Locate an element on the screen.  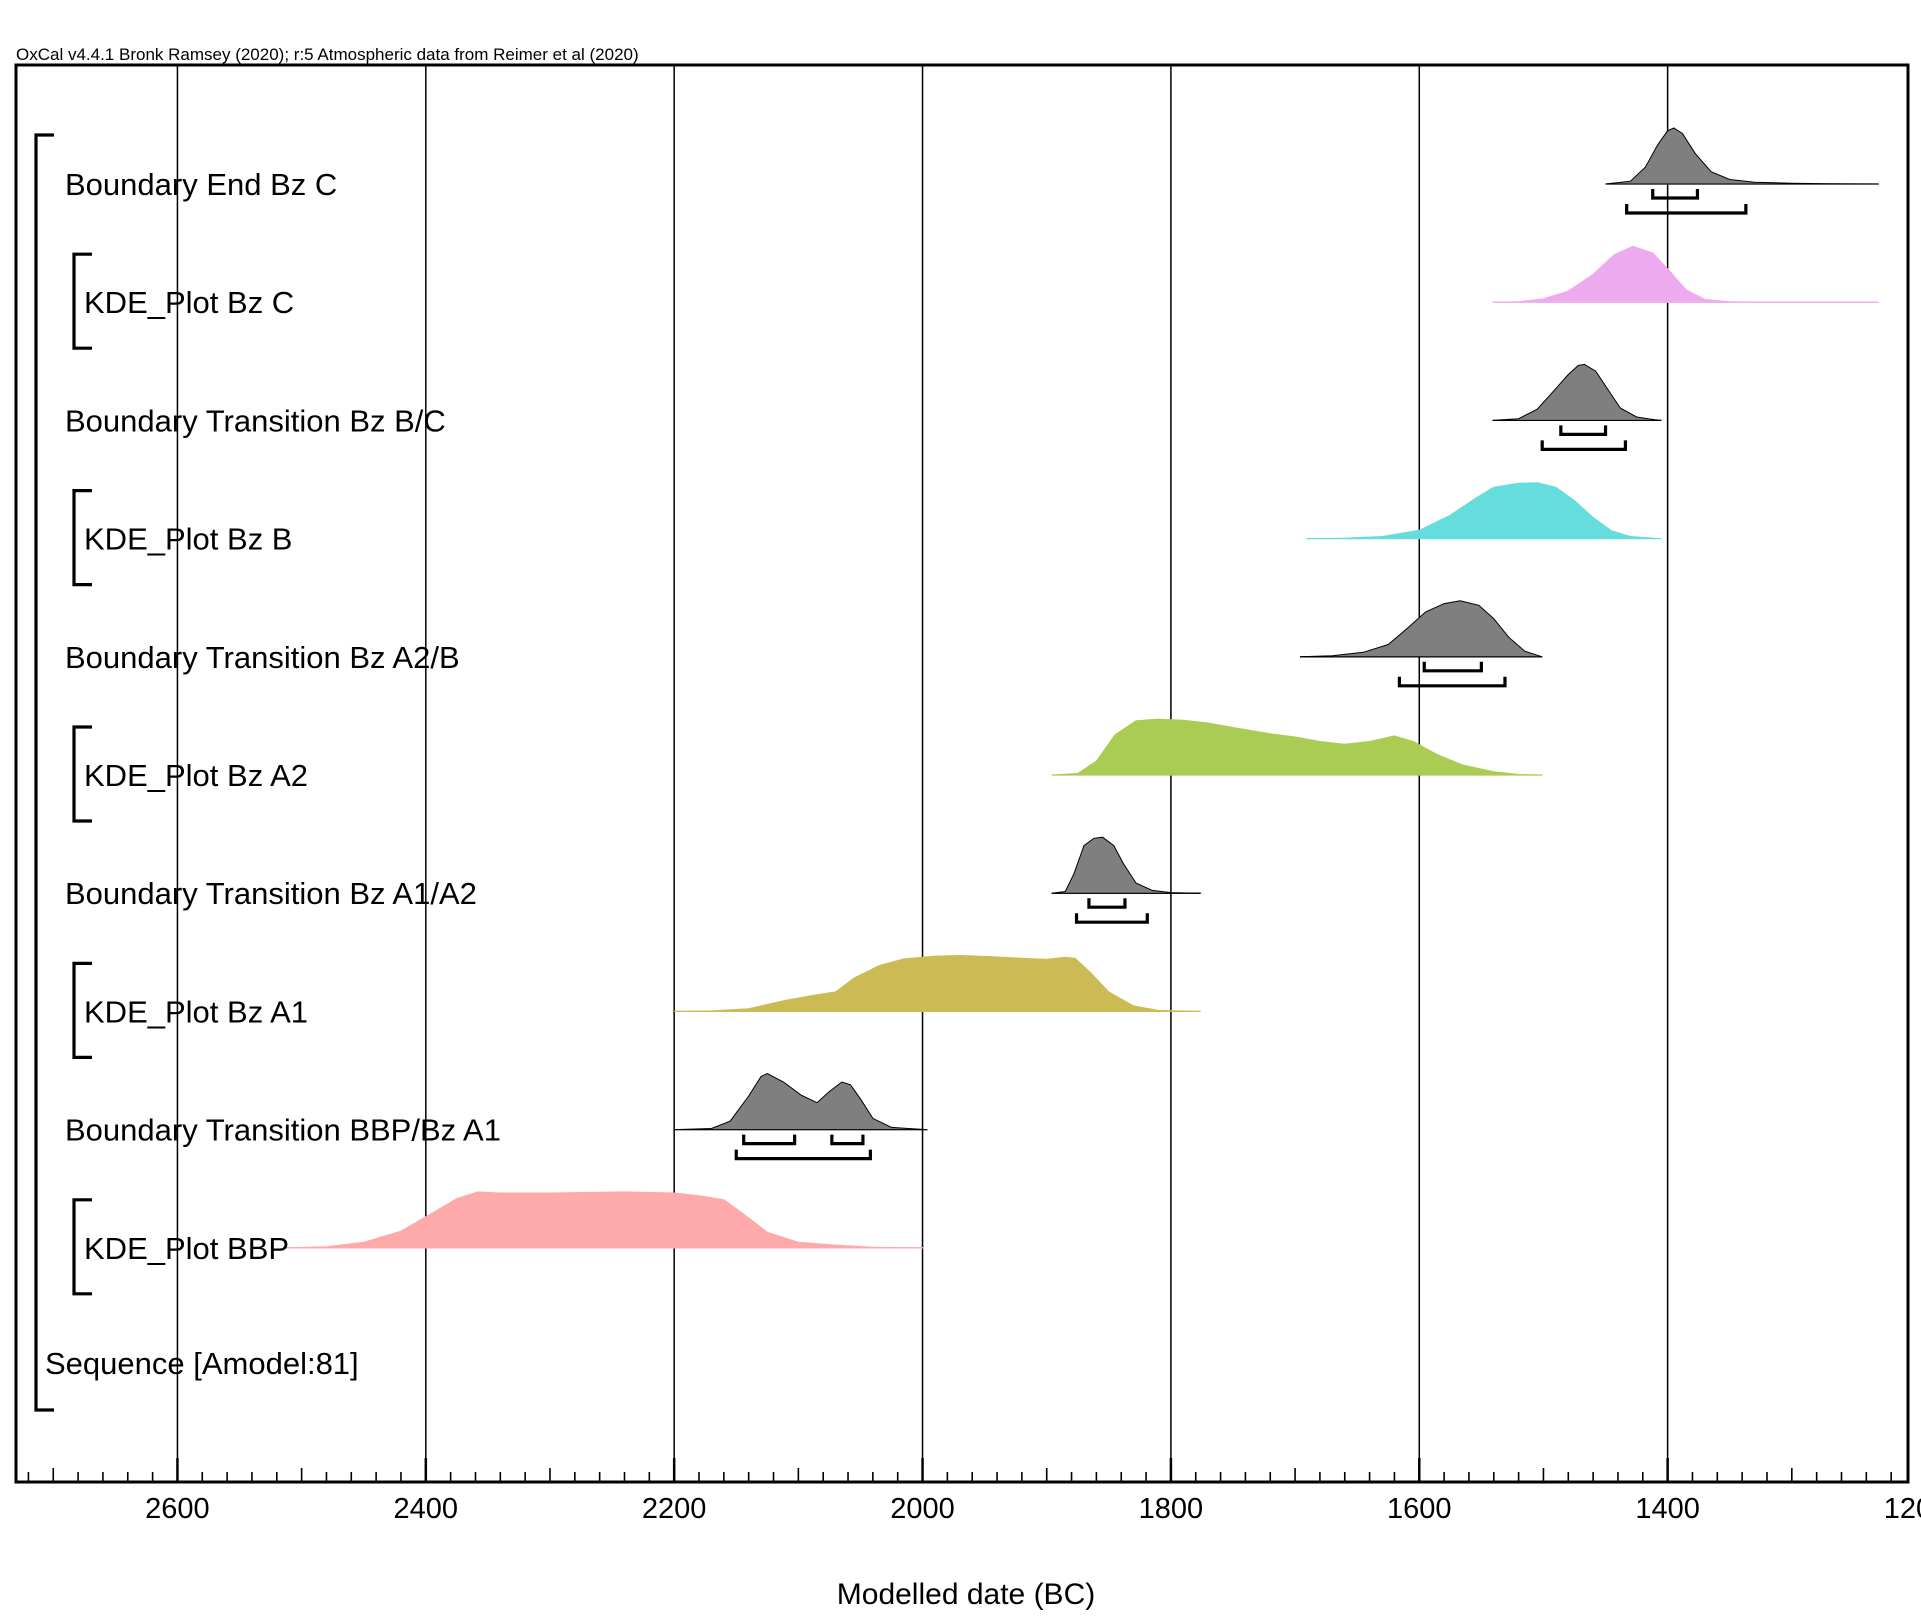
tick-label-2400: 2400 is located at coordinates (426, 1509).